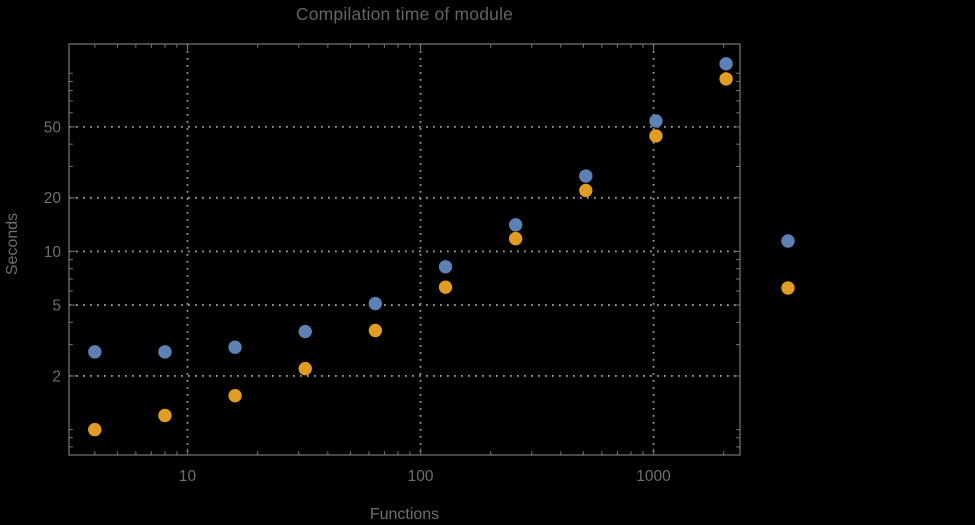 The image size is (975, 525). Describe the element at coordinates (653, 476) in the screenshot. I see `x-tick-label: 1000` at that location.